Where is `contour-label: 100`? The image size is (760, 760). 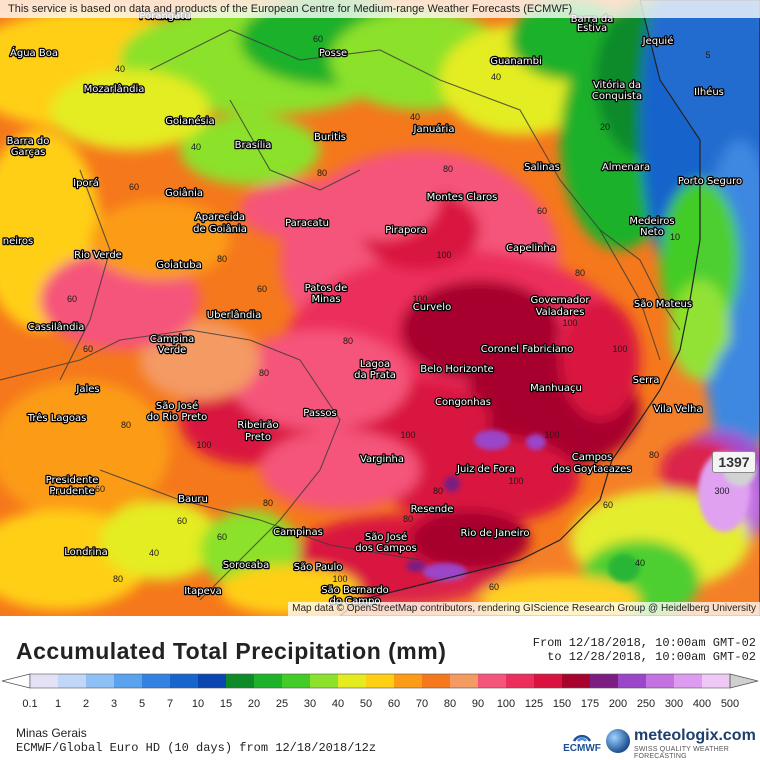
contour-label: 100 is located at coordinates (515, 481).